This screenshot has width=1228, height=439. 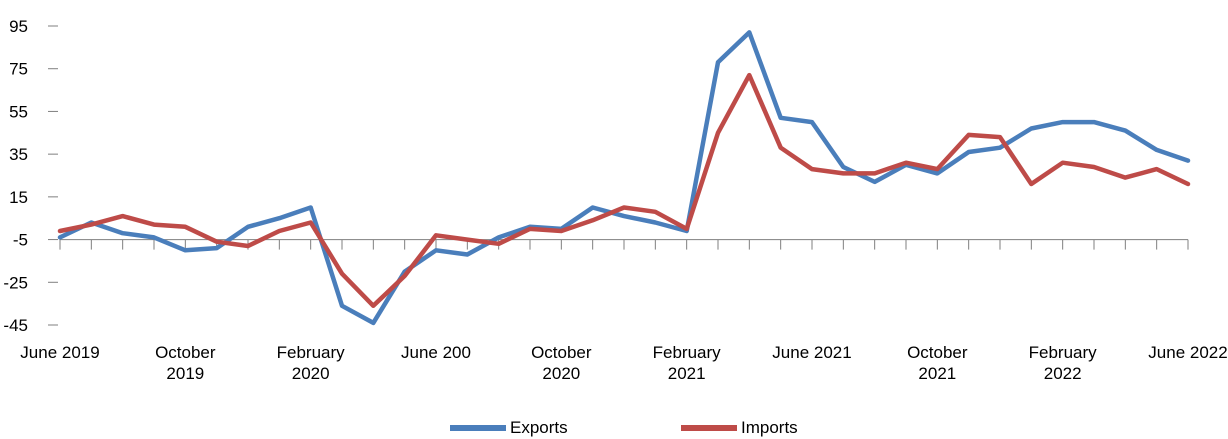 I want to click on x-tick-label: June 2019, so click(x=59, y=352).